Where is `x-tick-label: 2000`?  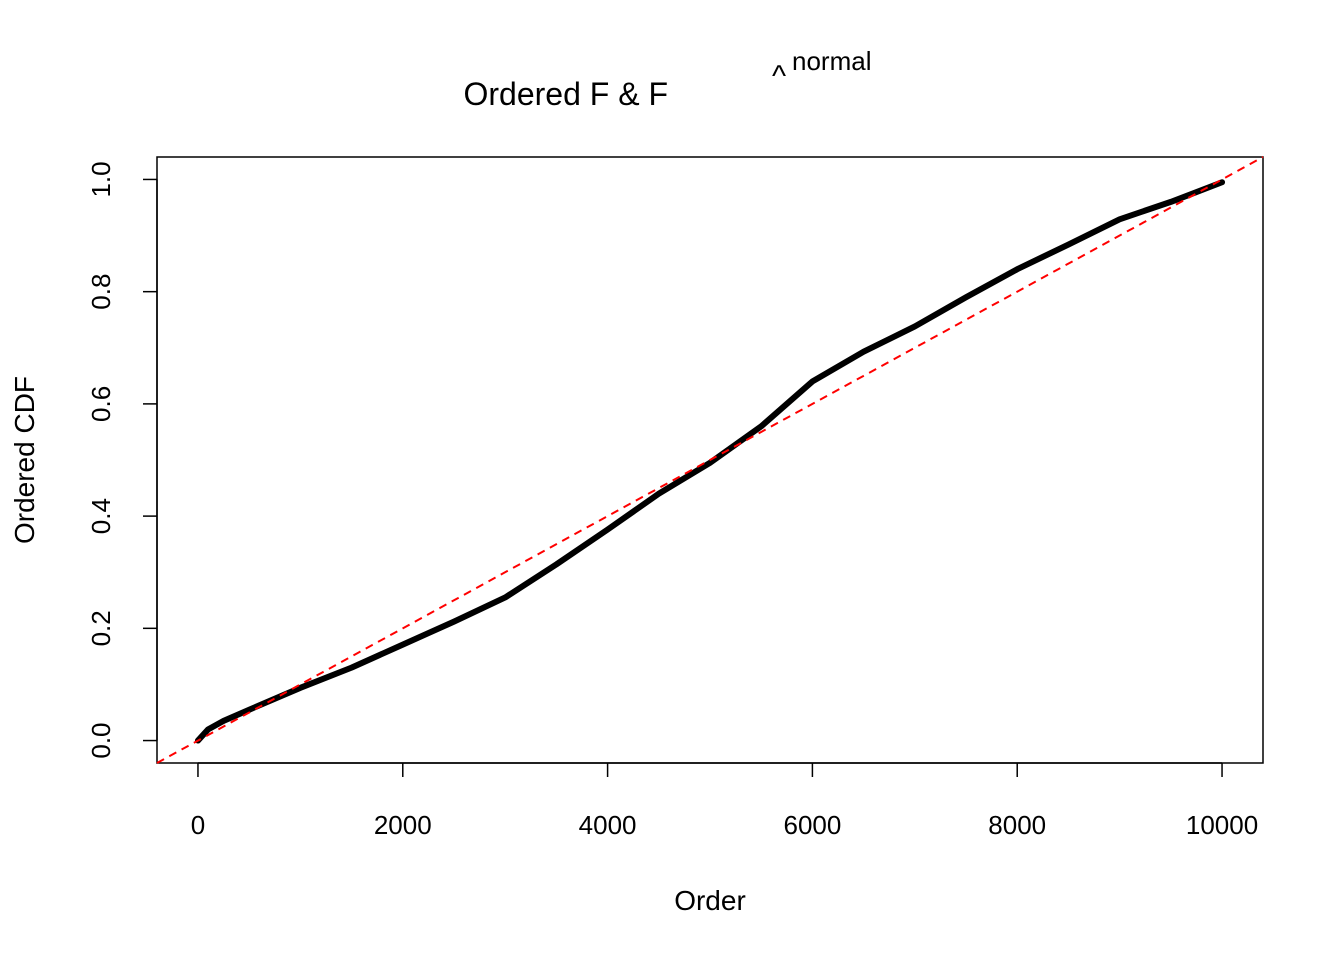 x-tick-label: 2000 is located at coordinates (403, 825).